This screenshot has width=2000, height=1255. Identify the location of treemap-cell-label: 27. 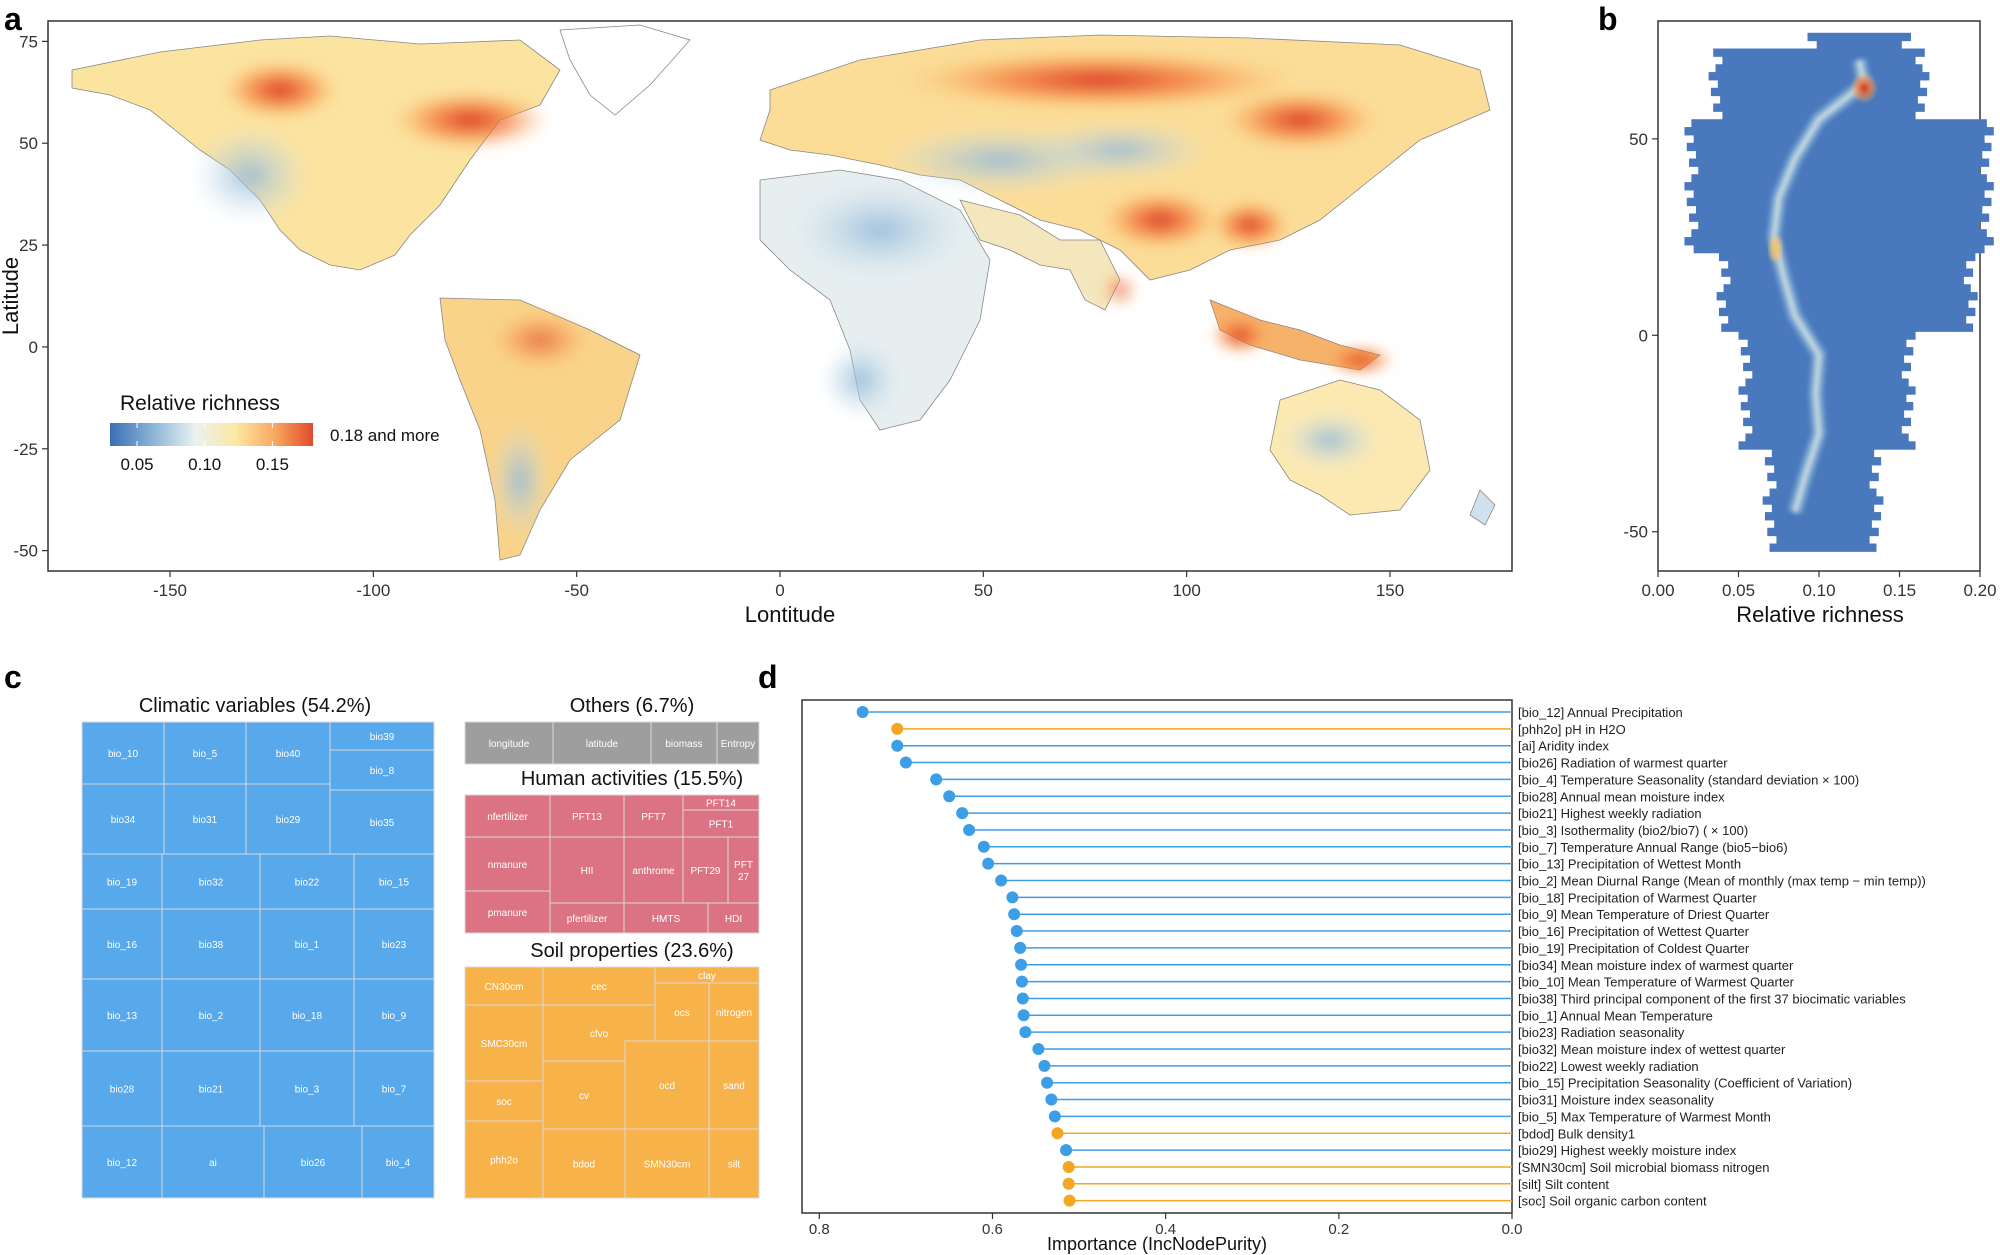
(744, 877).